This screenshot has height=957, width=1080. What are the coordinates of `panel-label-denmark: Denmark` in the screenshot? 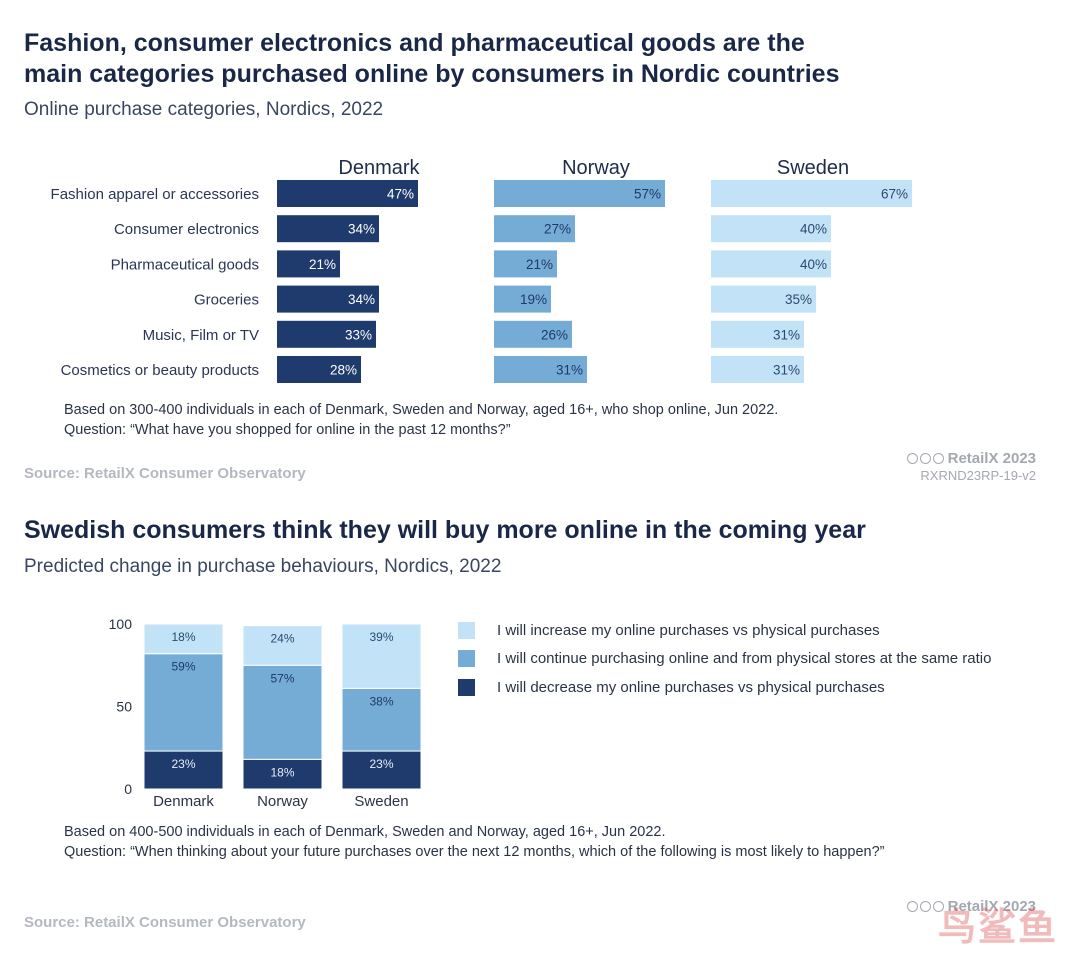 It's located at (379, 168).